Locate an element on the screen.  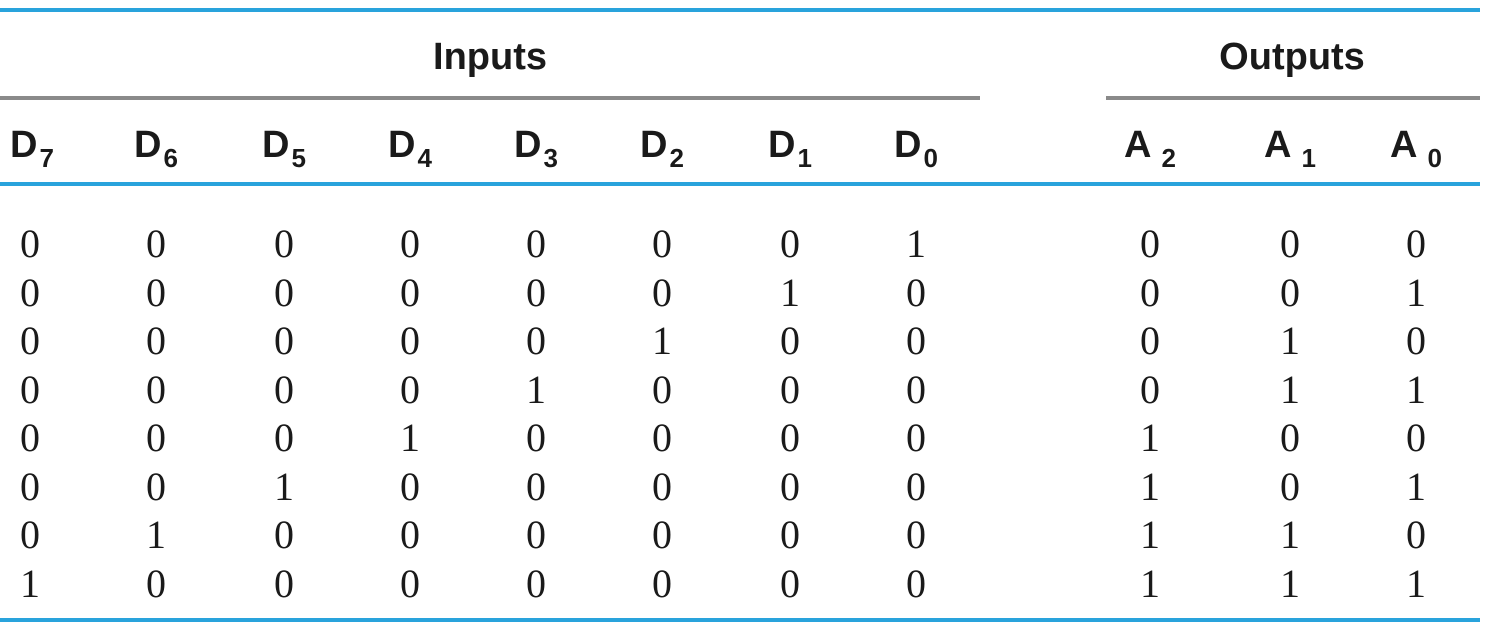
header-d5: D5 is located at coordinates (284, 148).